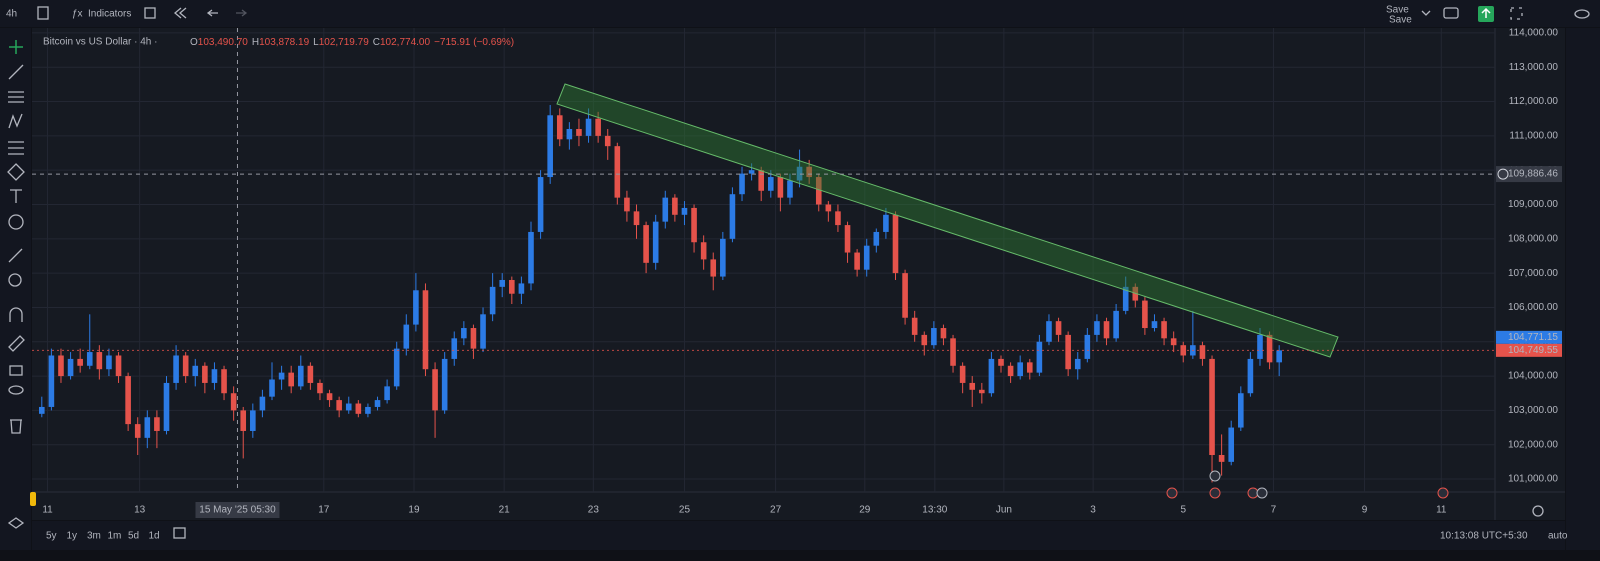  I want to click on ruler-tool, so click(15, 255).